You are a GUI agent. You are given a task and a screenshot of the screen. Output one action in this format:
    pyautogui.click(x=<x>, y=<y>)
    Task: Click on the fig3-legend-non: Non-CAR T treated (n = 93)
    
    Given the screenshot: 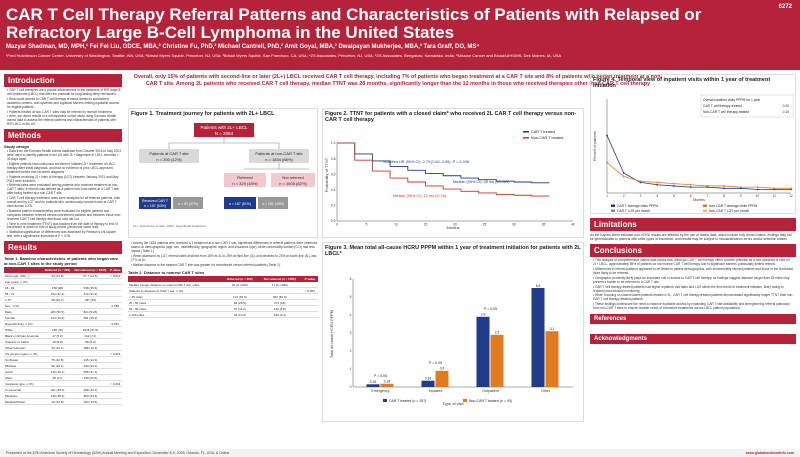 What is the action you would take?
    pyautogui.click(x=490, y=401)
    